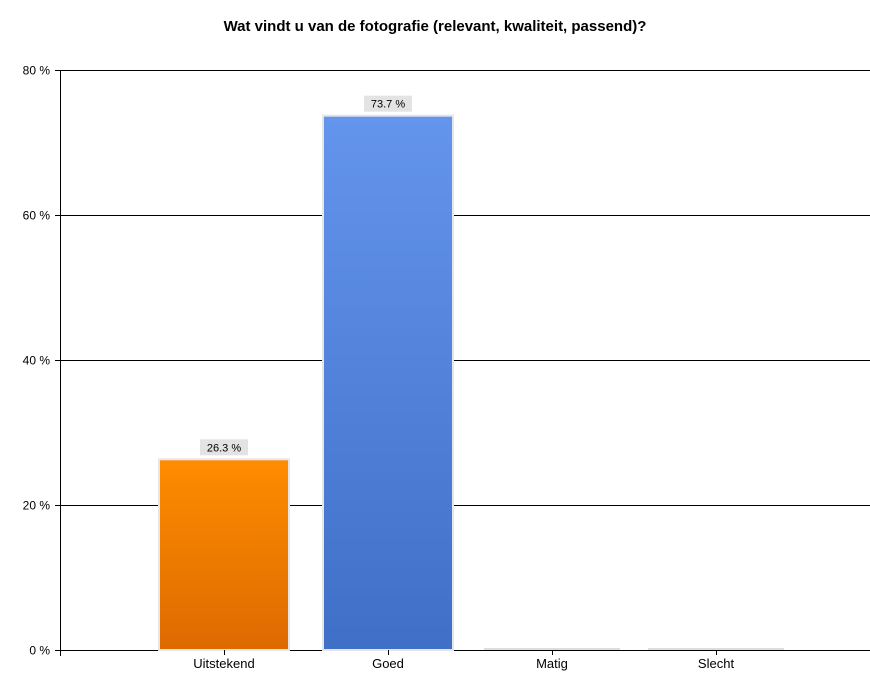  Describe the element at coordinates (552, 663) in the screenshot. I see `x-tick-label: Matig` at that location.